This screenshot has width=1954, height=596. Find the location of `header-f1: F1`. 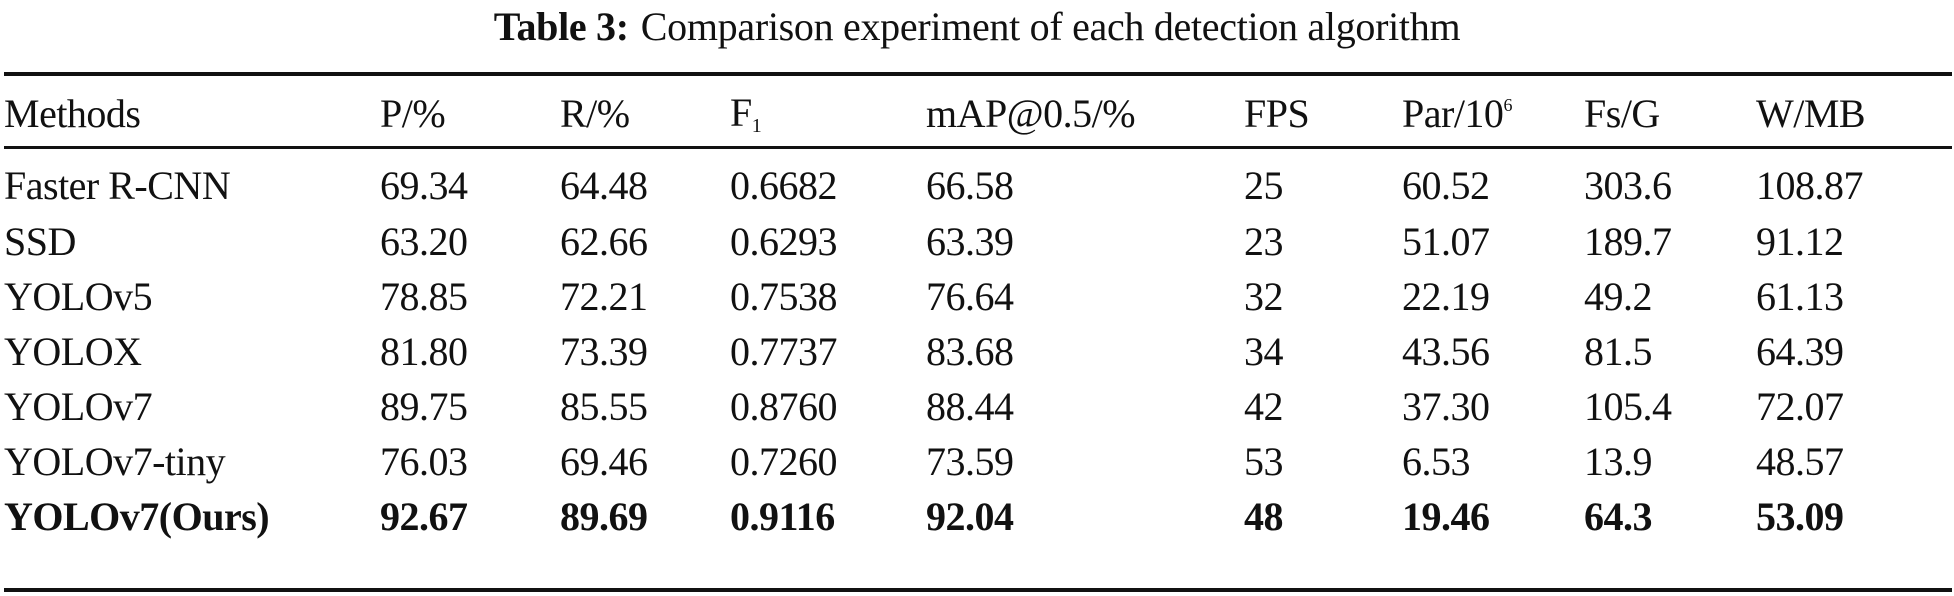

header-f1: F1 is located at coordinates (746, 113).